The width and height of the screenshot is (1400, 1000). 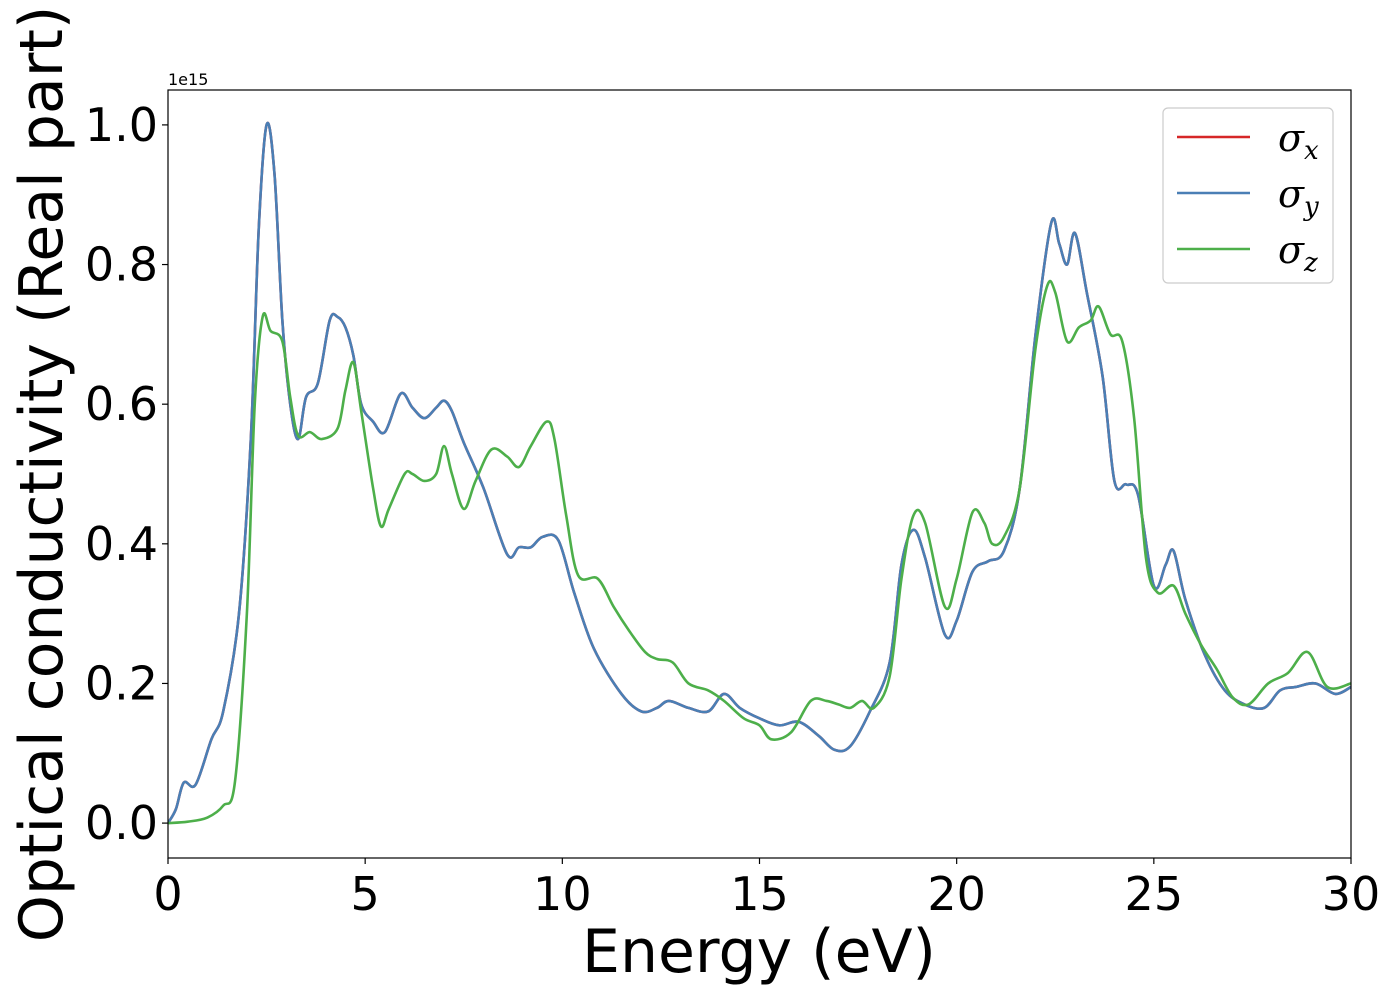 I want to click on y-axis-title: Optical conductivity (Real part), so click(x=42, y=474).